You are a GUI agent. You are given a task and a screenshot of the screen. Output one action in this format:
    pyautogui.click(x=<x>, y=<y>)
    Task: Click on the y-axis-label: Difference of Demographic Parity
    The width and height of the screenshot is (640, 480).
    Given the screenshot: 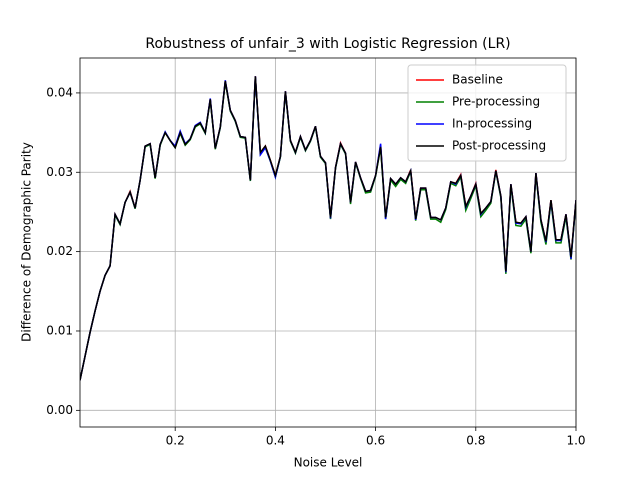 What is the action you would take?
    pyautogui.click(x=27, y=242)
    